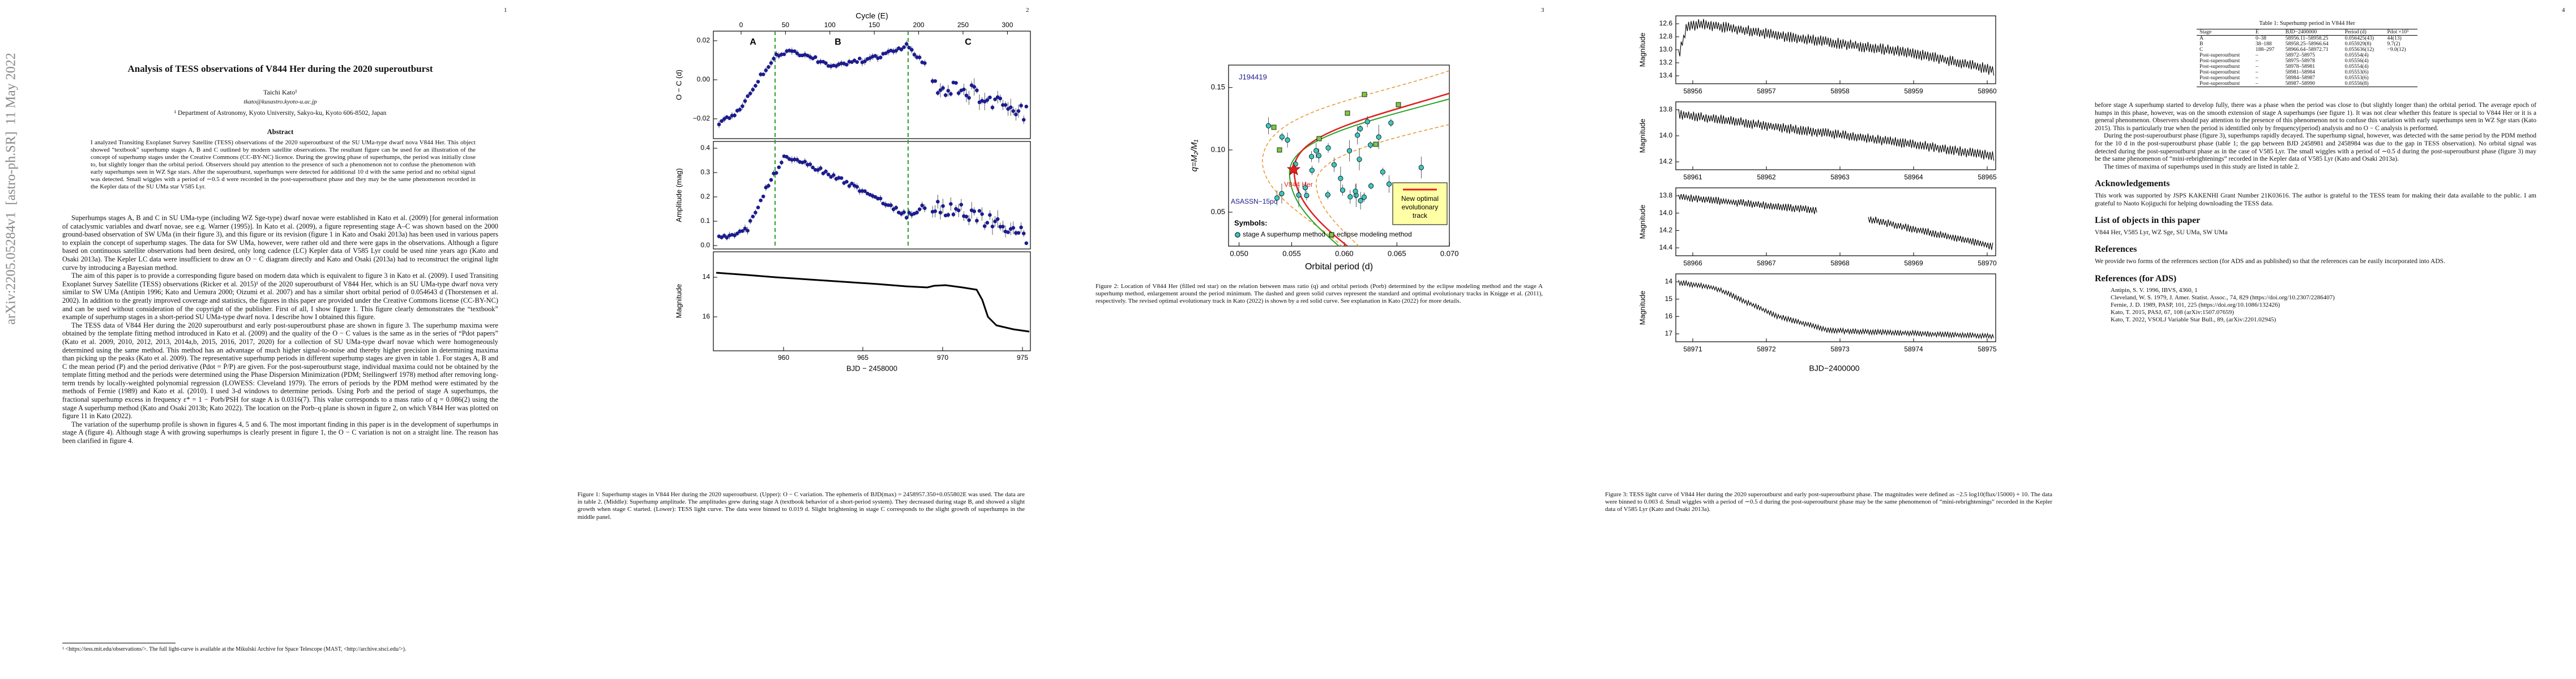 The image size is (2576, 679). Describe the element at coordinates (2132, 184) in the screenshot. I see `section-heading: Acknowledgements` at that location.